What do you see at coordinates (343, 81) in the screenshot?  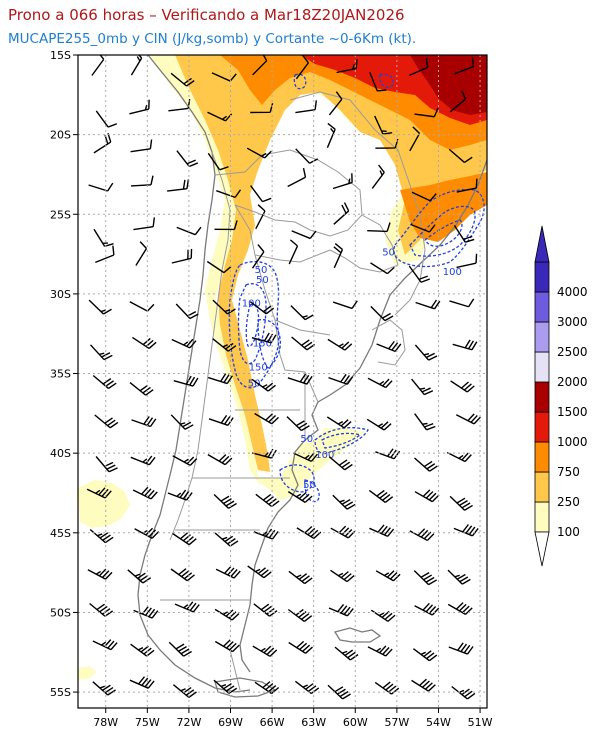 I see `cin-contour-north` at bounding box center [343, 81].